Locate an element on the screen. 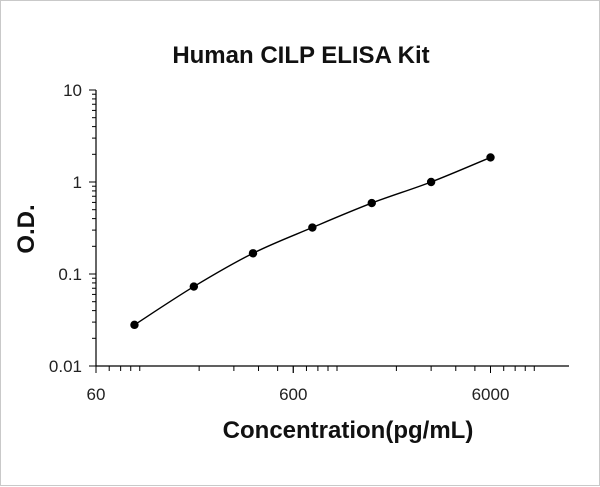  x-tick-label: 6000 is located at coordinates (491, 394).